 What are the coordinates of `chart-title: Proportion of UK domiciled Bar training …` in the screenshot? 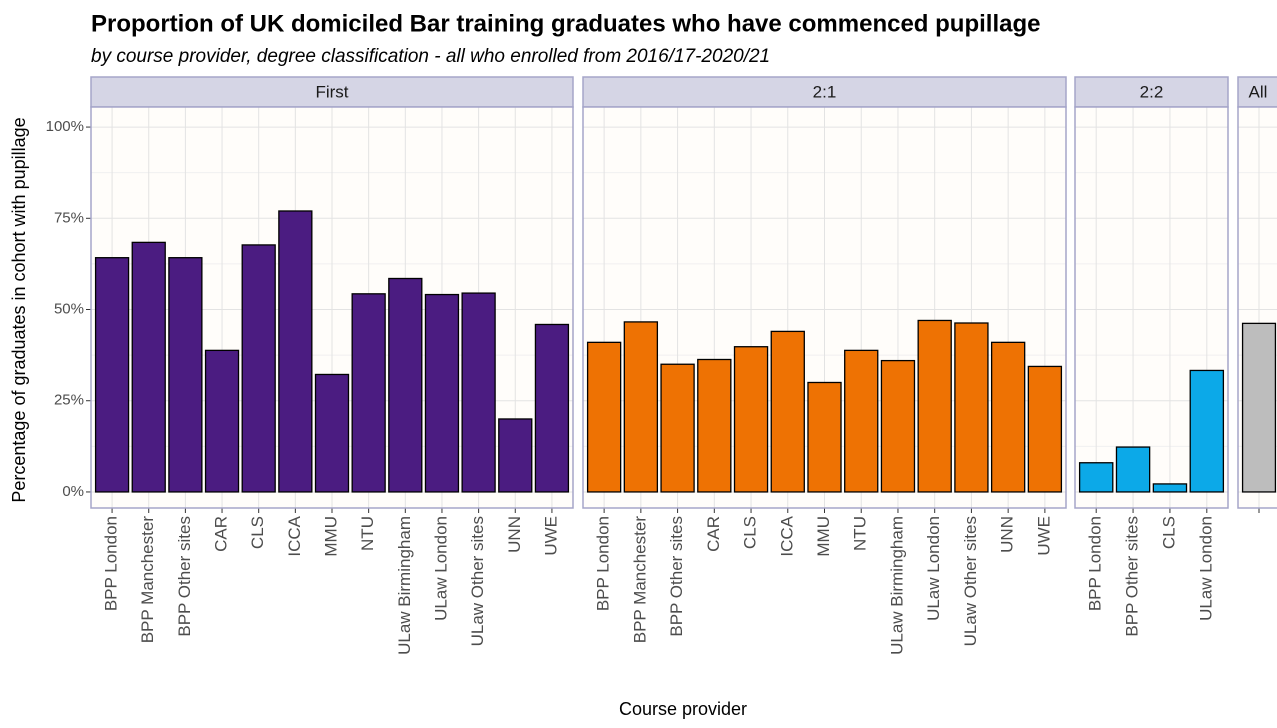 It's located at (565, 23).